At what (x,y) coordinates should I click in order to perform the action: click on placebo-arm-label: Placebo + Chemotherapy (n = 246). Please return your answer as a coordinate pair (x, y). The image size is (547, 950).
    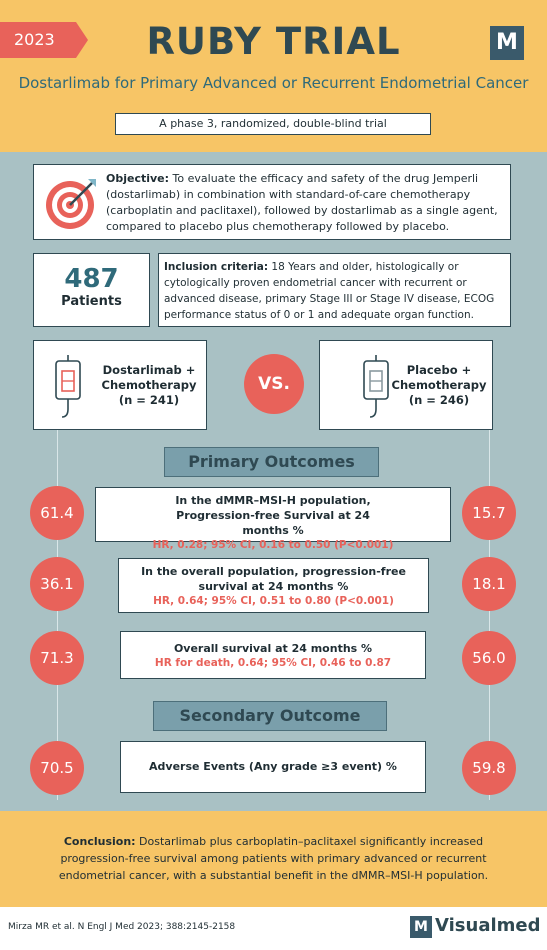
    Looking at the image, I should click on (439, 385).